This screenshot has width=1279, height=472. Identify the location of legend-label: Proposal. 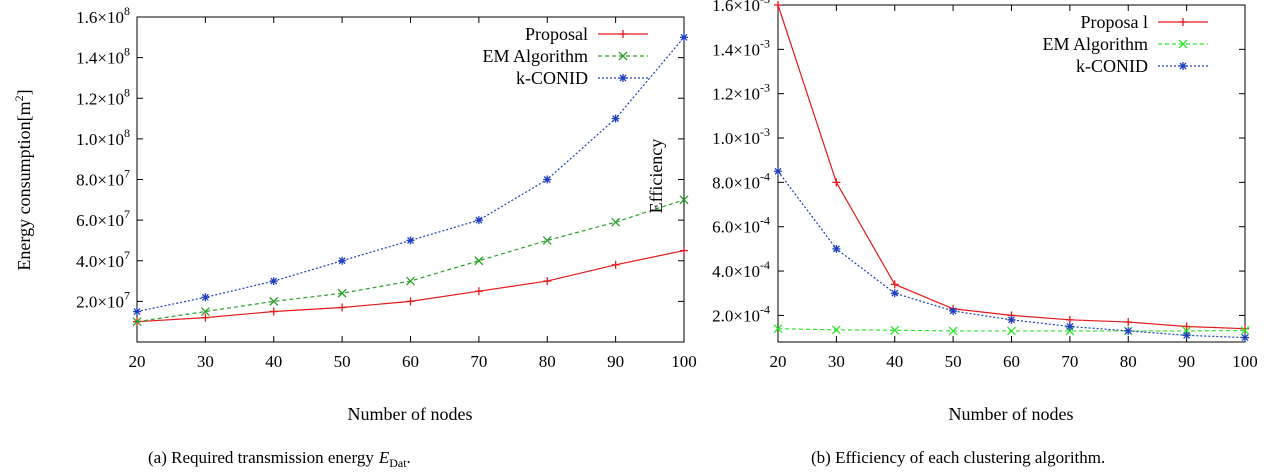
(556, 34).